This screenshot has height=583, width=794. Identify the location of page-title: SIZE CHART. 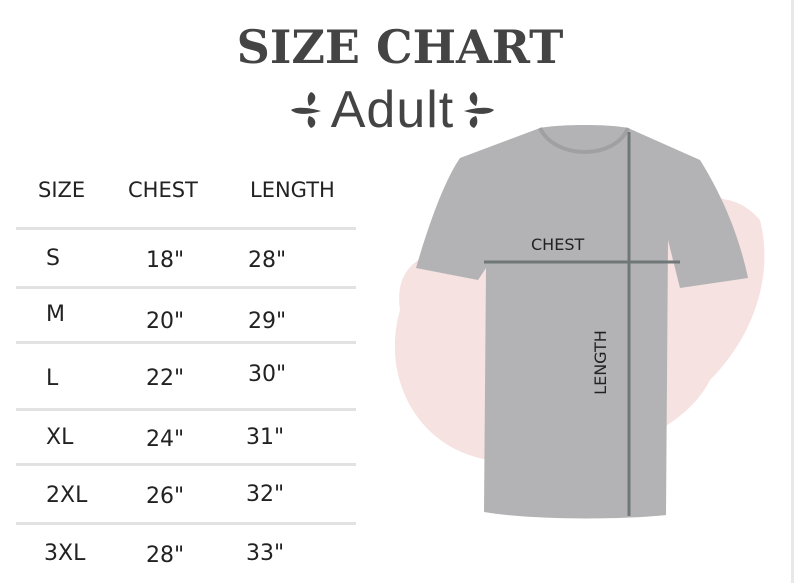
(400, 47).